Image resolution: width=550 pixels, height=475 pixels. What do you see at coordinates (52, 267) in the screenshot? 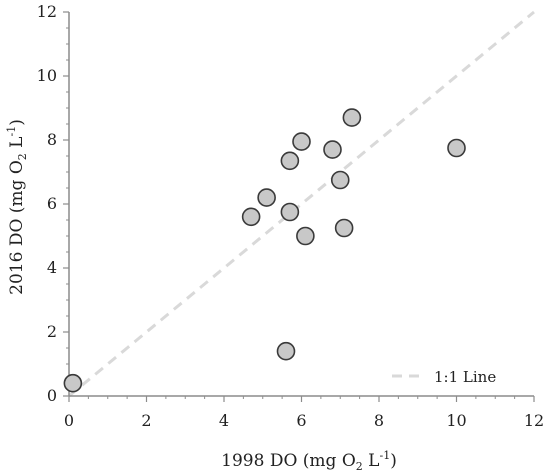
I see `y-tick-label: 4` at bounding box center [52, 267].